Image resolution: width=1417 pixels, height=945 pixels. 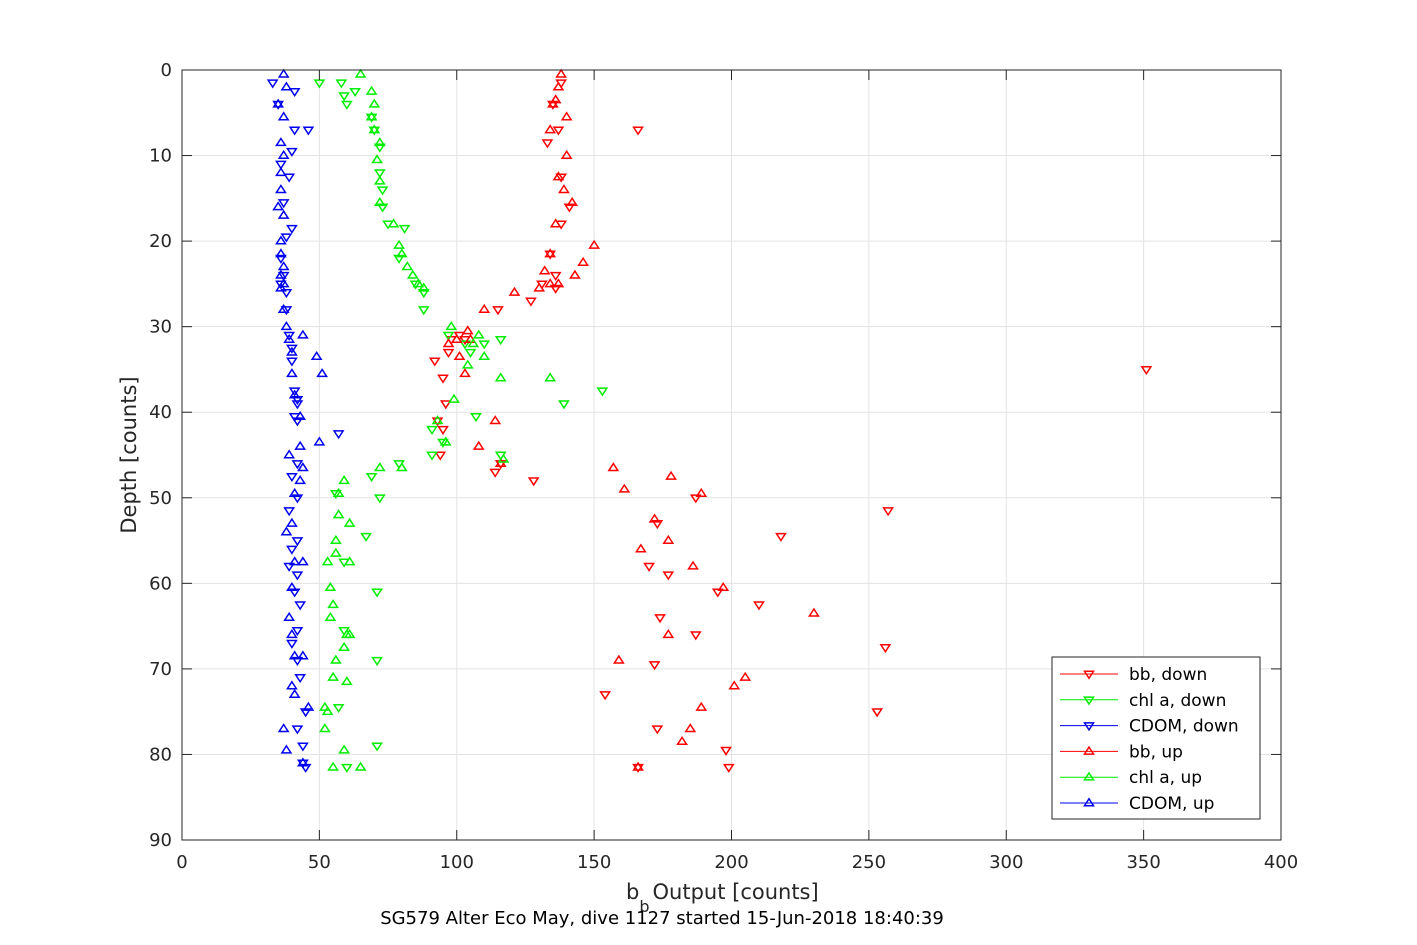 I want to click on y-tick-label: 80, so click(x=160, y=754).